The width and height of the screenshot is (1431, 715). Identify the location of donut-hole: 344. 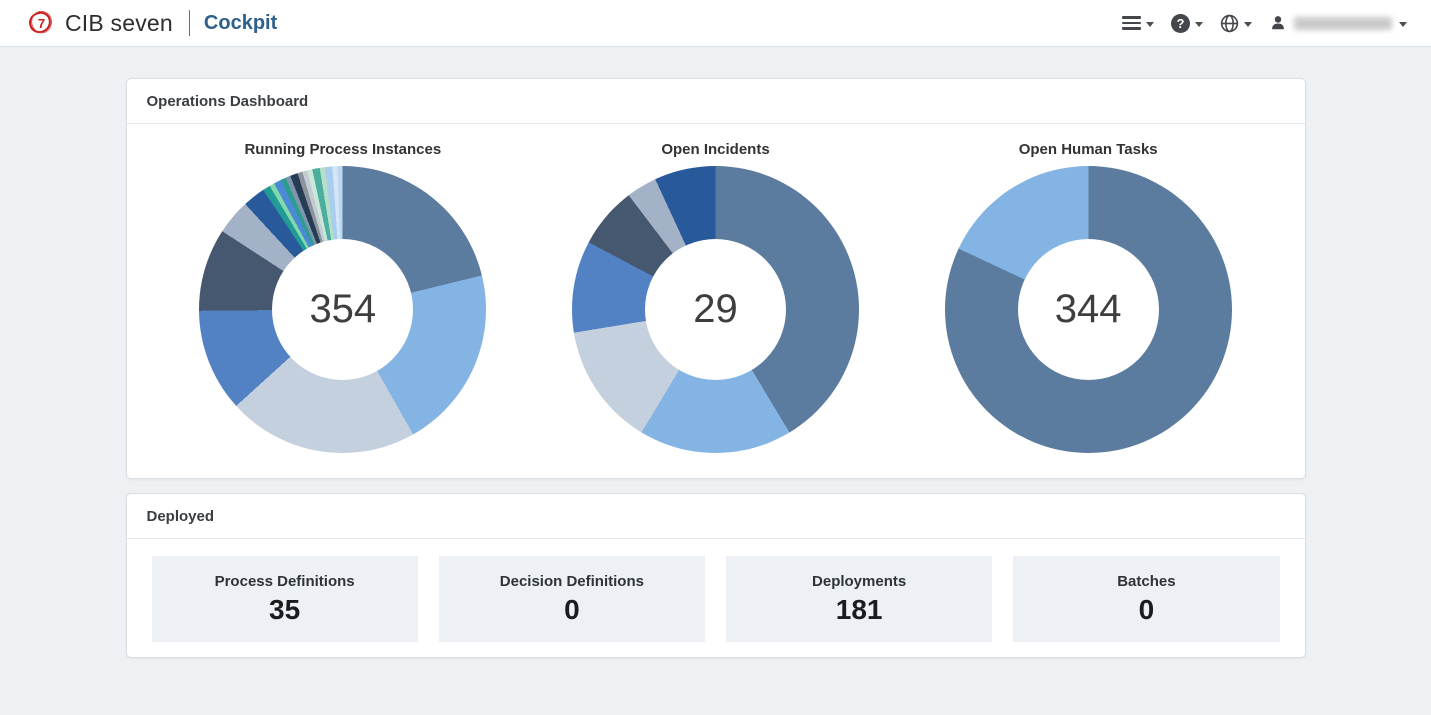
(1088, 309).